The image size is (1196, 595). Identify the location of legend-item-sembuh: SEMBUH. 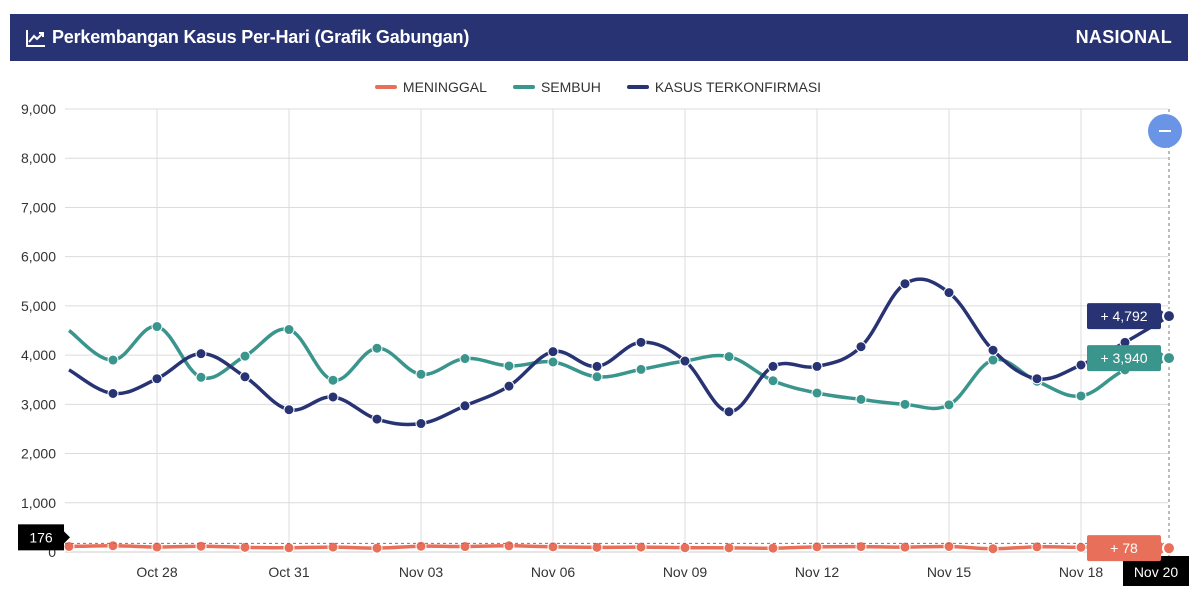
(556, 87).